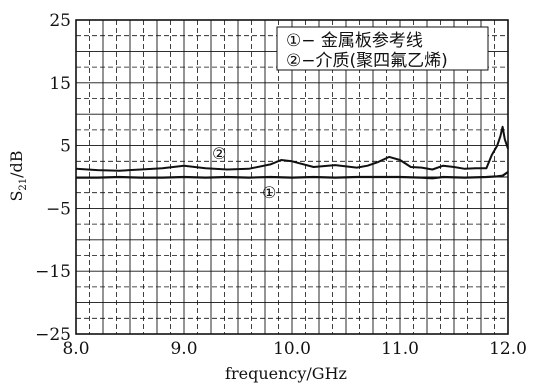  I want to click on y-tick-label: 25, so click(60, 21).